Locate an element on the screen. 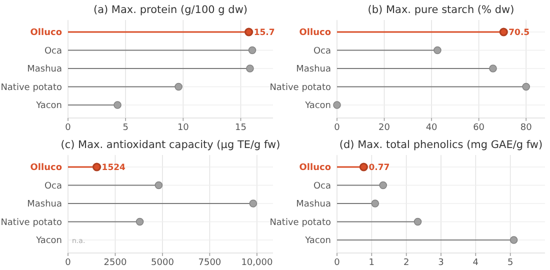 The image size is (550, 270). x-tick-label: 1 is located at coordinates (371, 263).